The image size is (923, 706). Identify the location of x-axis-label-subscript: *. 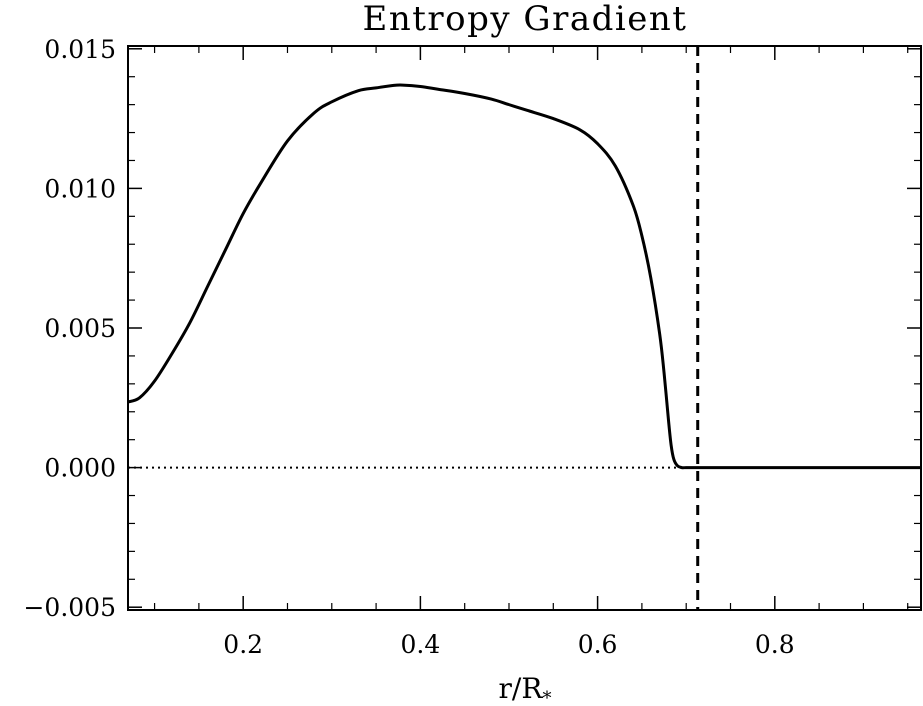
(546, 697).